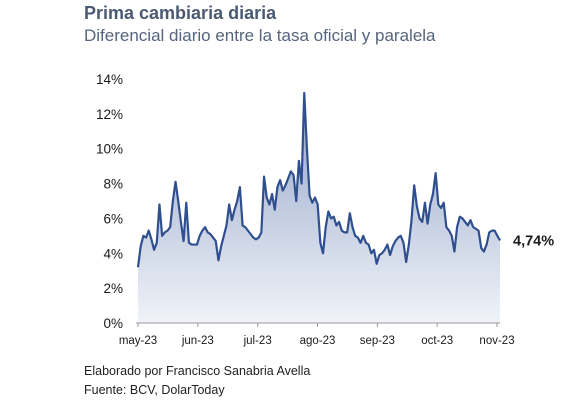 Image resolution: width=561 pixels, height=409 pixels. Describe the element at coordinates (377, 341) in the screenshot. I see `x-tick-label: sep-23` at that location.